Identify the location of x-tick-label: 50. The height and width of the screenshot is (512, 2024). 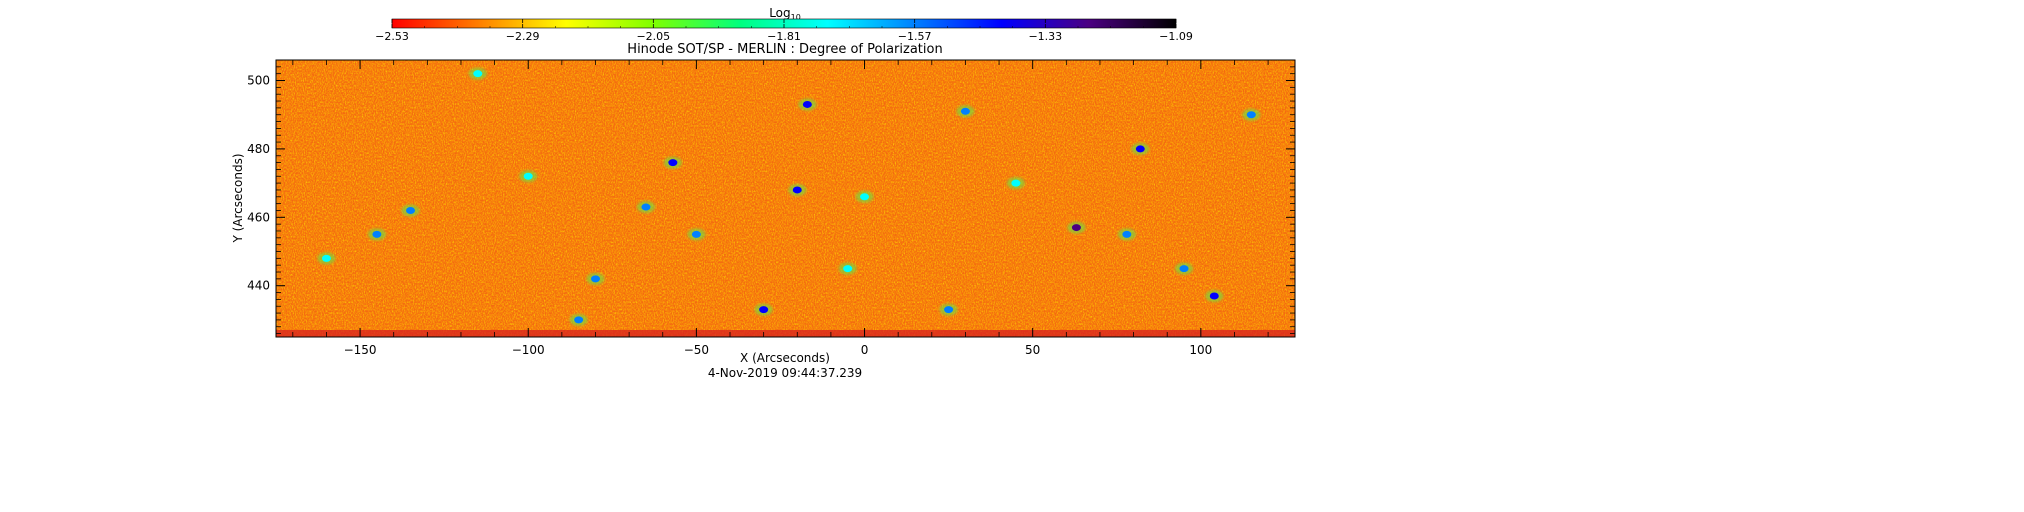
(1032, 350).